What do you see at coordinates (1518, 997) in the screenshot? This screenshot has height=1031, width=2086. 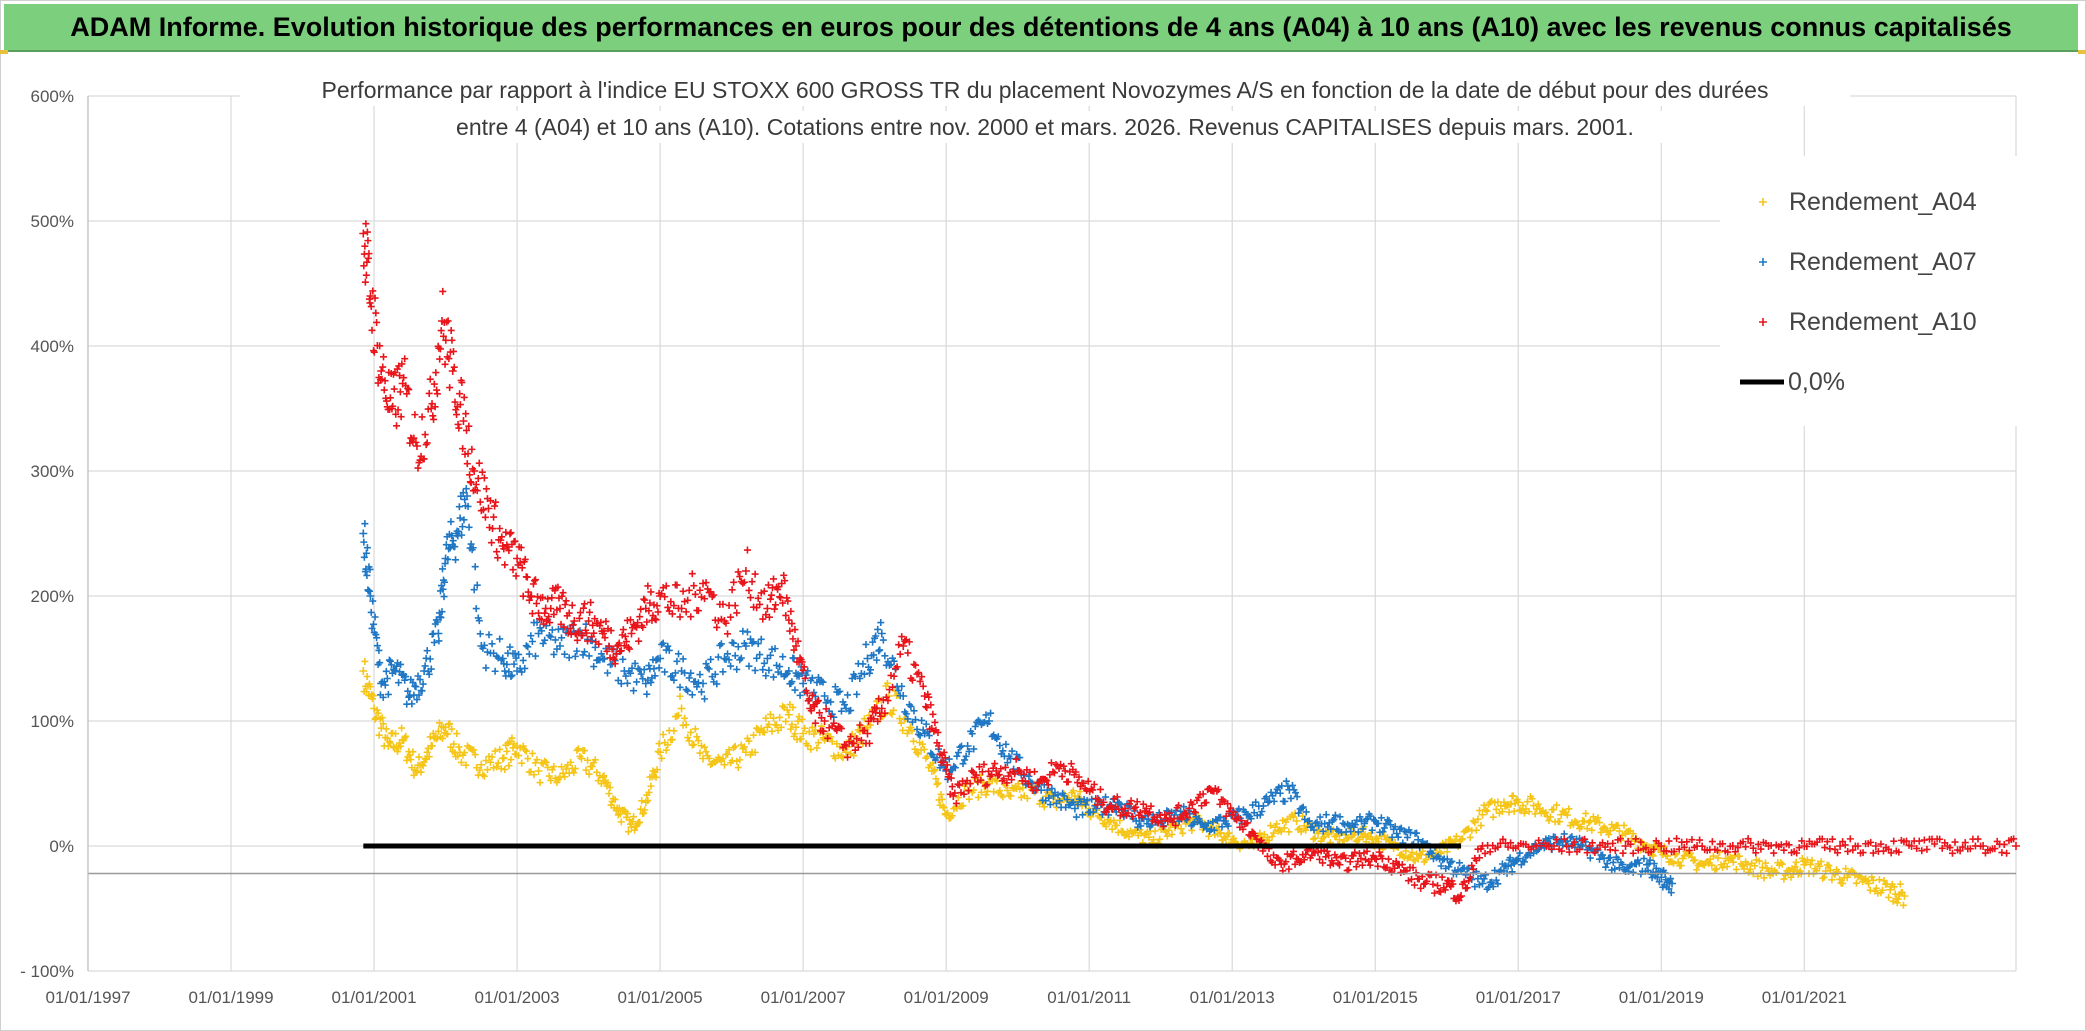 I see `x-tick-label: 01/01/2017` at bounding box center [1518, 997].